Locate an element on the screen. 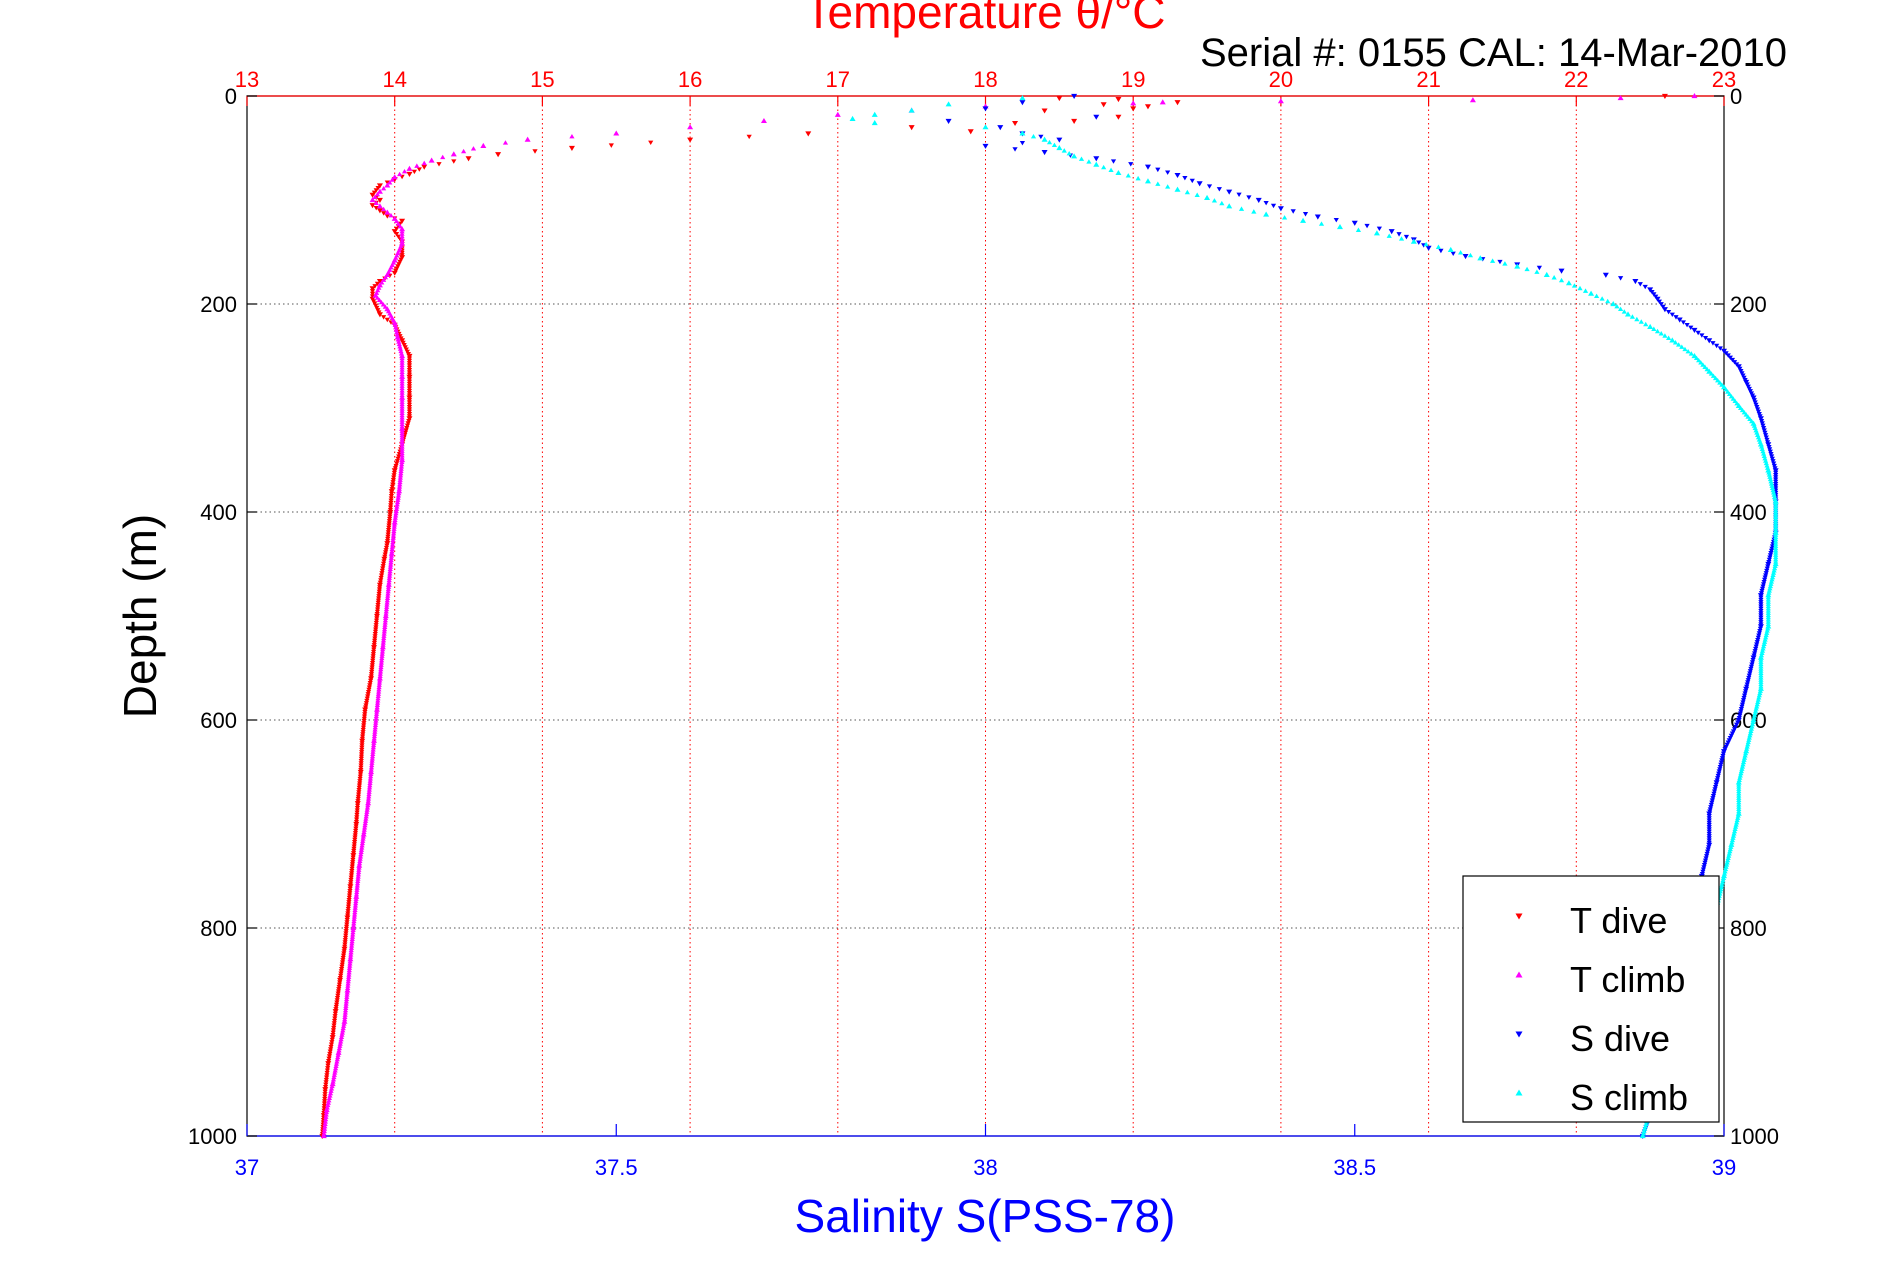 Image resolution: width=1891 pixels, height=1262 pixels. y-axis-label: Depth (m) is located at coordinates (140, 616).